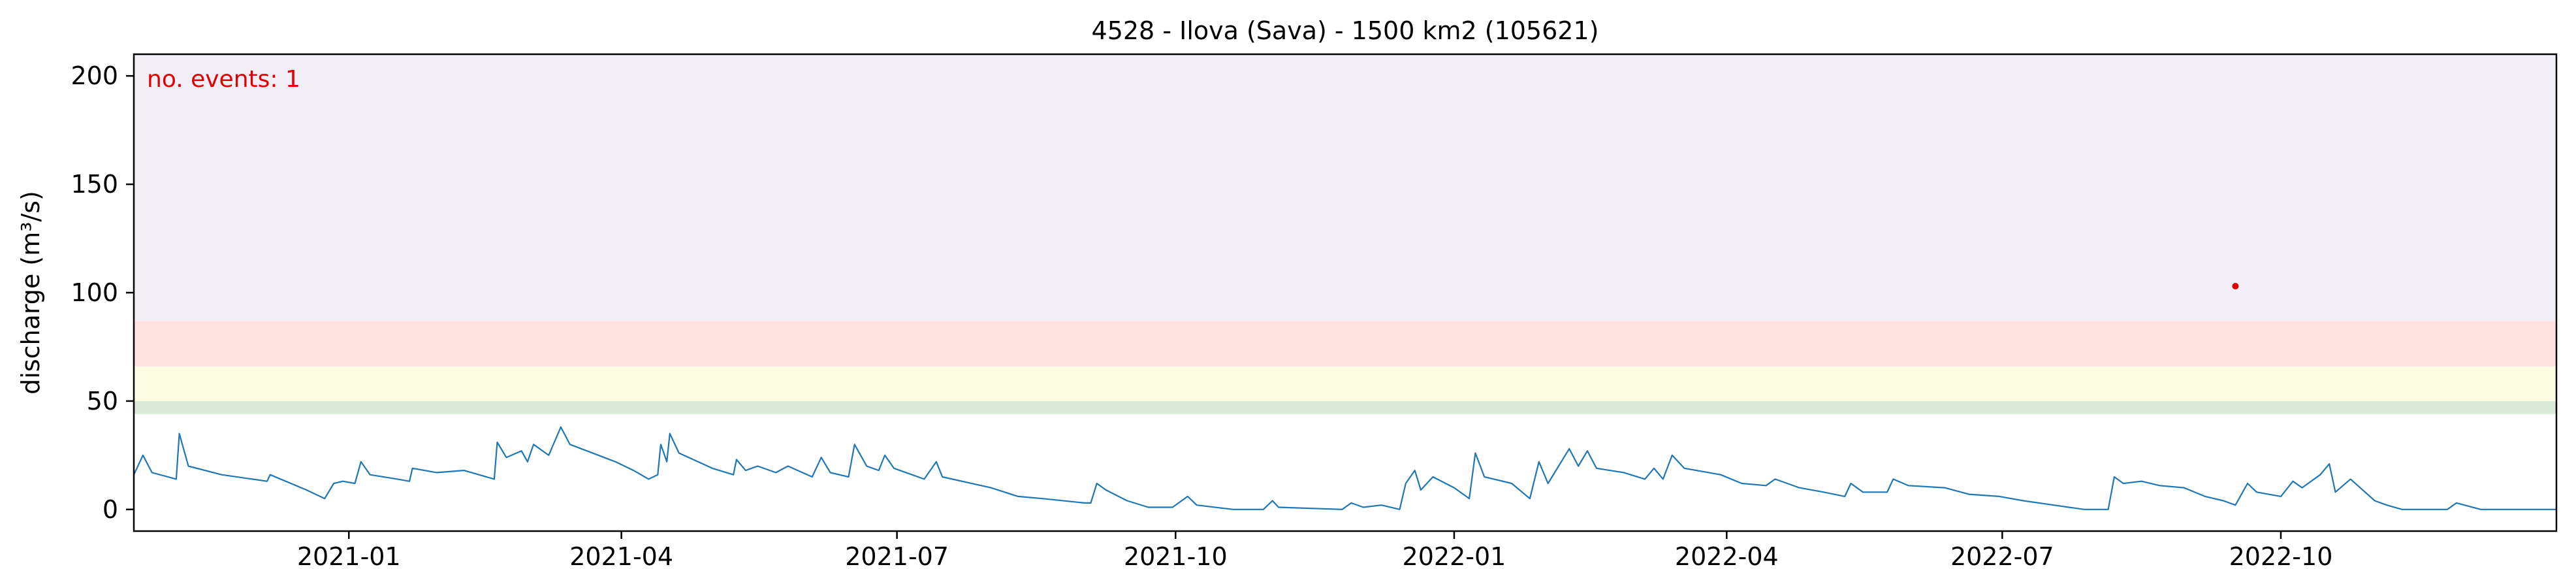 The image size is (2576, 569). I want to click on x-tick-label-2021-07: 2021-07, so click(897, 555).